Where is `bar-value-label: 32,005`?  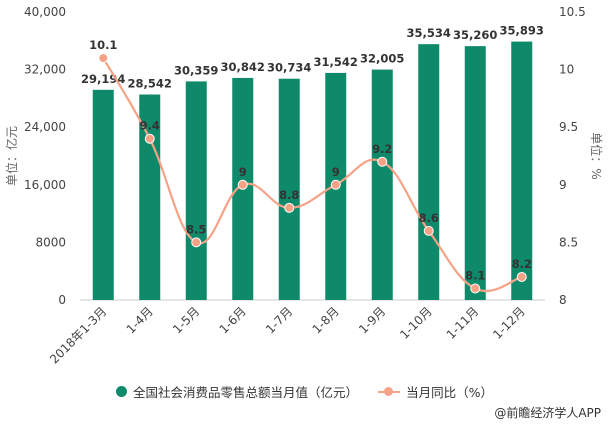 bar-value-label: 32,005 is located at coordinates (382, 59).